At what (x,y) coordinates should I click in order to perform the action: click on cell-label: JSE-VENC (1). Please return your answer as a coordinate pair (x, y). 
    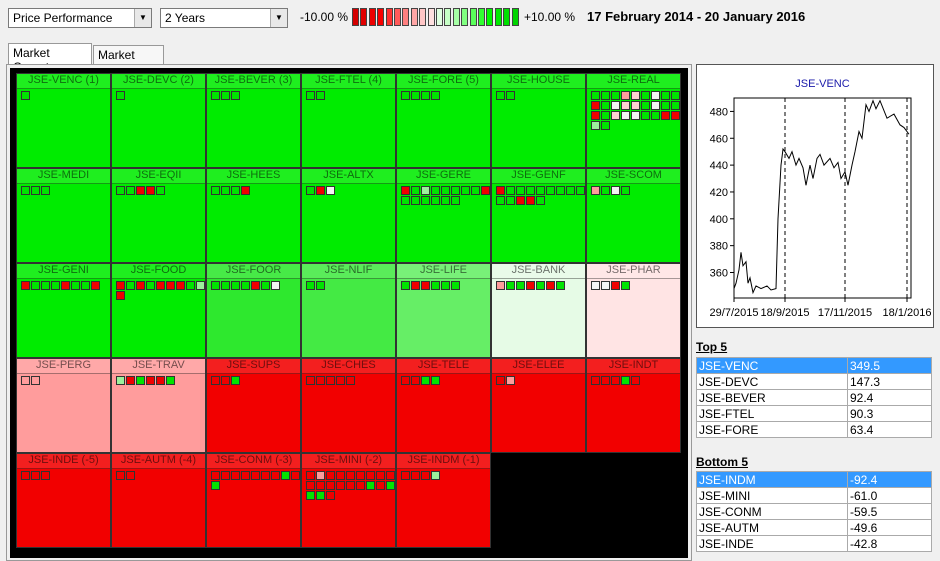
    Looking at the image, I should click on (63, 81).